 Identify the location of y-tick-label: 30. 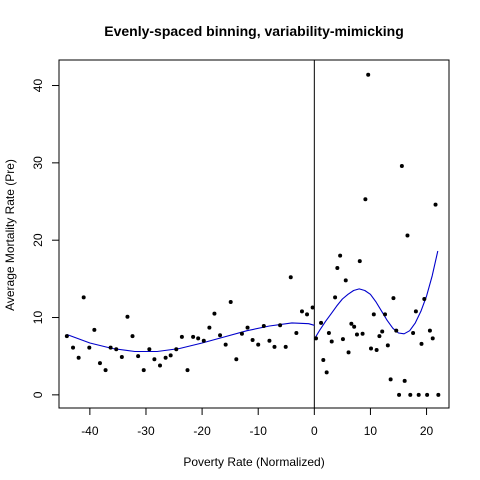
(38, 163).